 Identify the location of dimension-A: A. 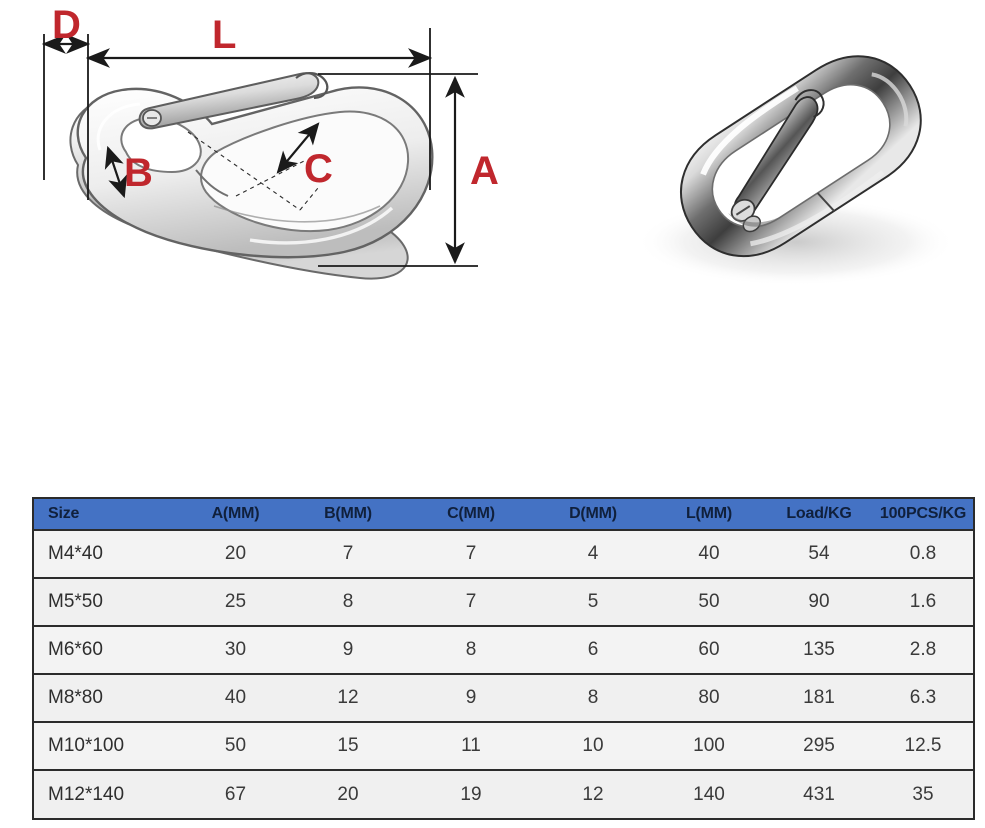
(408, 170).